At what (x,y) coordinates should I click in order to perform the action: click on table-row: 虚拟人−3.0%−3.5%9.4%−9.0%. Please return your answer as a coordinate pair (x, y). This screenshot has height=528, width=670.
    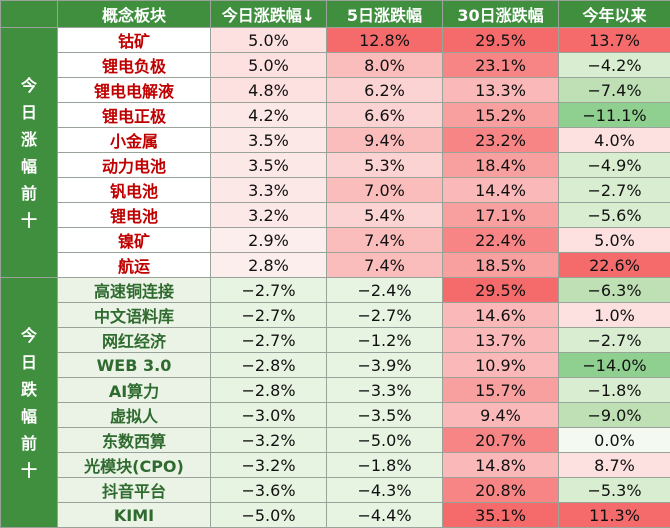
    Looking at the image, I should click on (335, 415).